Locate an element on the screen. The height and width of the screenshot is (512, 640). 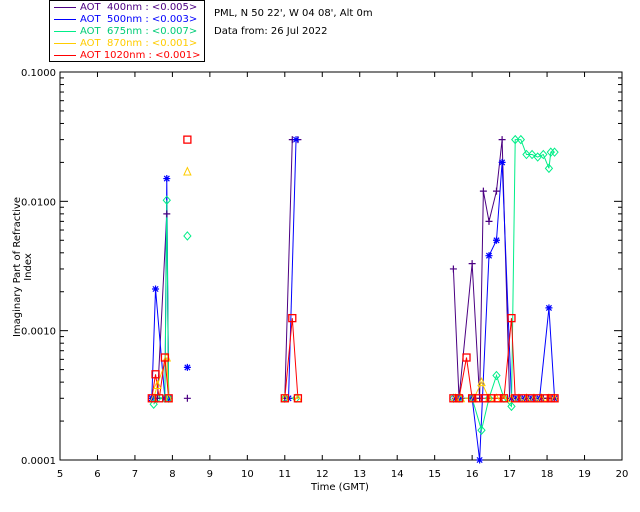
legend-item-870: AOT 870nm : <0.001> is located at coordinates (125, 44).